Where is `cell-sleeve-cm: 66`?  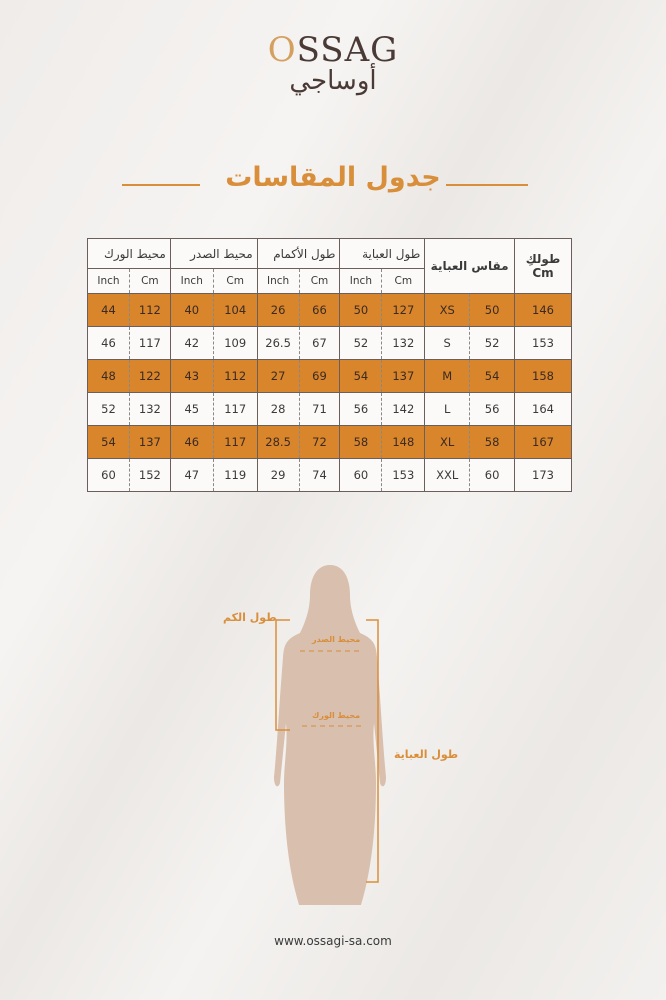 cell-sleeve-cm: 66 is located at coordinates (319, 310).